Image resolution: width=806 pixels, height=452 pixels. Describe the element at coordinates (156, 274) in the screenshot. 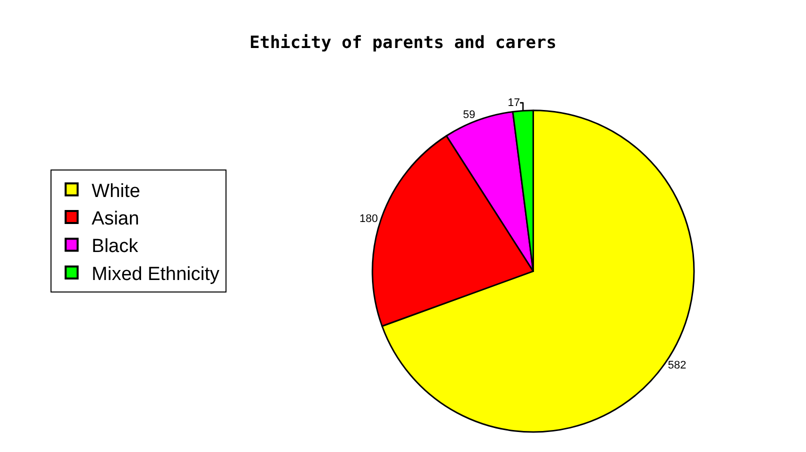

I see `legend-label: Mixed Ethnicity` at that location.